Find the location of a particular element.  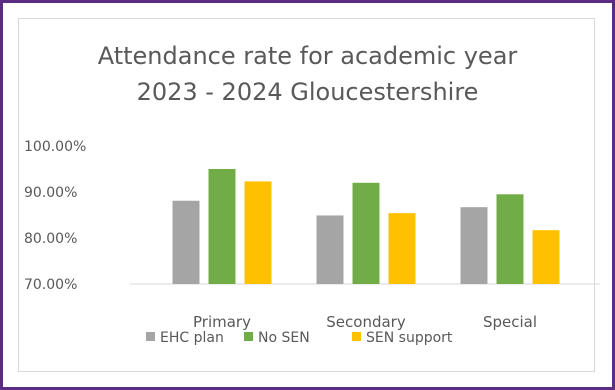

bar-special-ehc-plan is located at coordinates (474, 245).